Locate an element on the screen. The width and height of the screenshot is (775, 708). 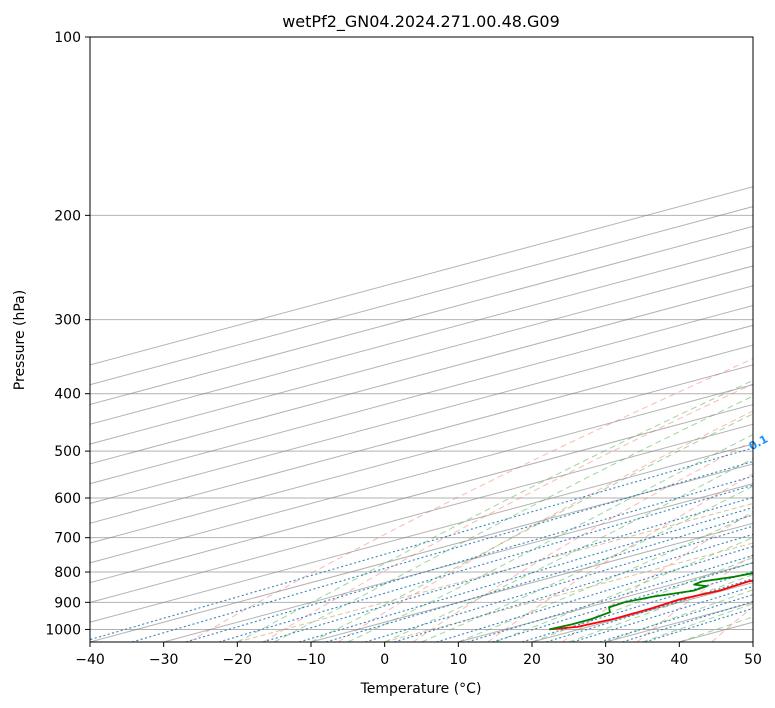
profile-lines is located at coordinates (651, 601).